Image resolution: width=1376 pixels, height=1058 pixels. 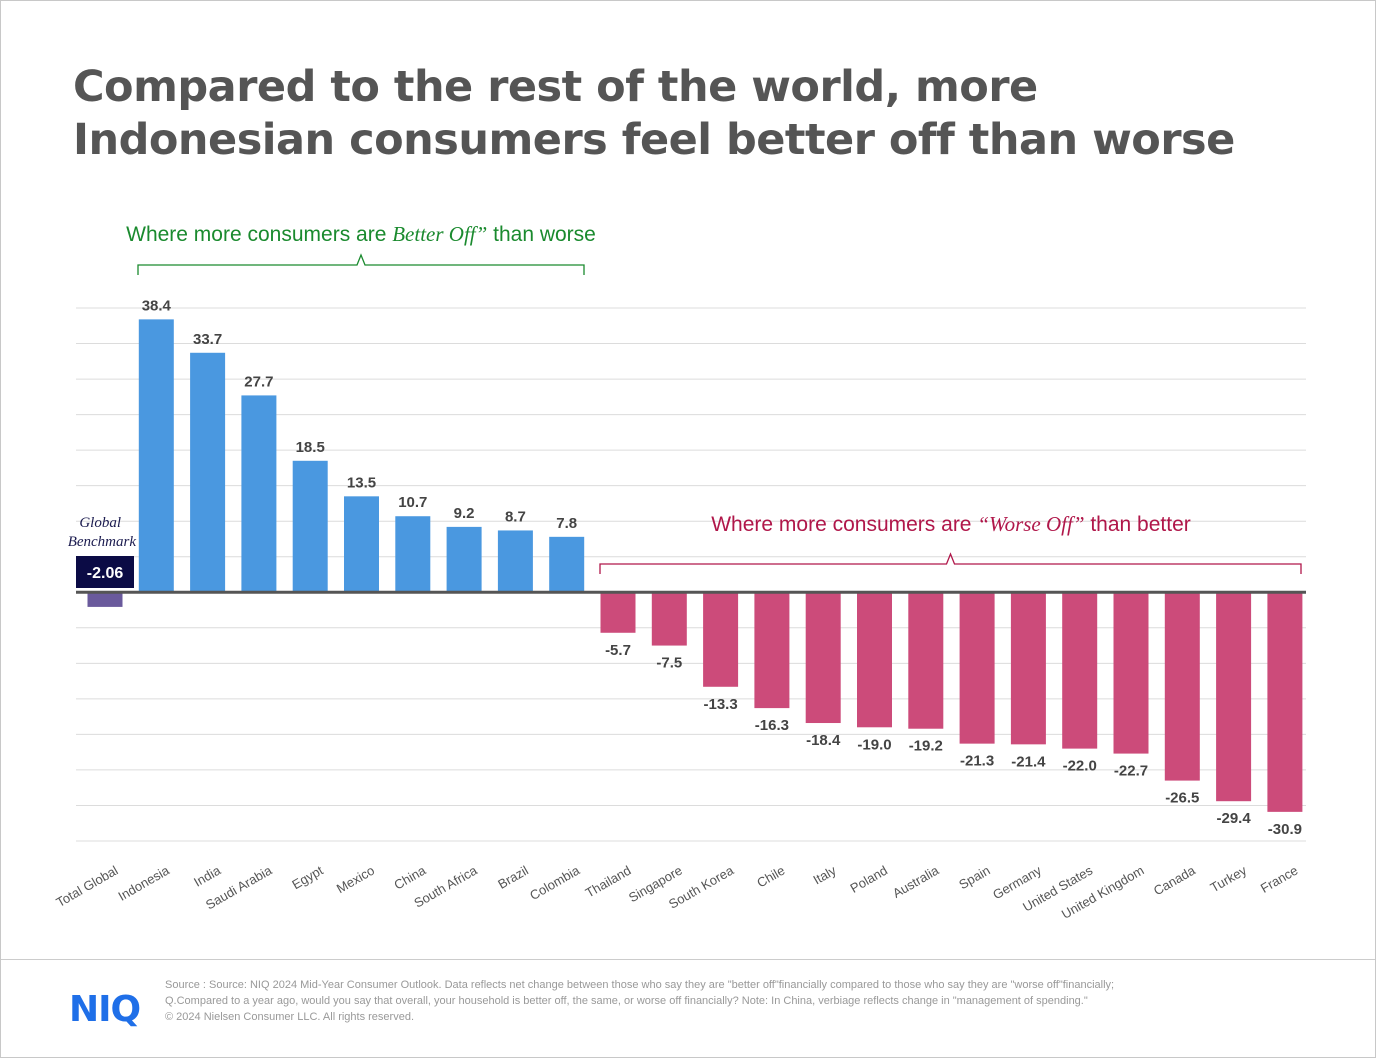 What do you see at coordinates (207, 875) in the screenshot?
I see `x-tick-label: India` at bounding box center [207, 875].